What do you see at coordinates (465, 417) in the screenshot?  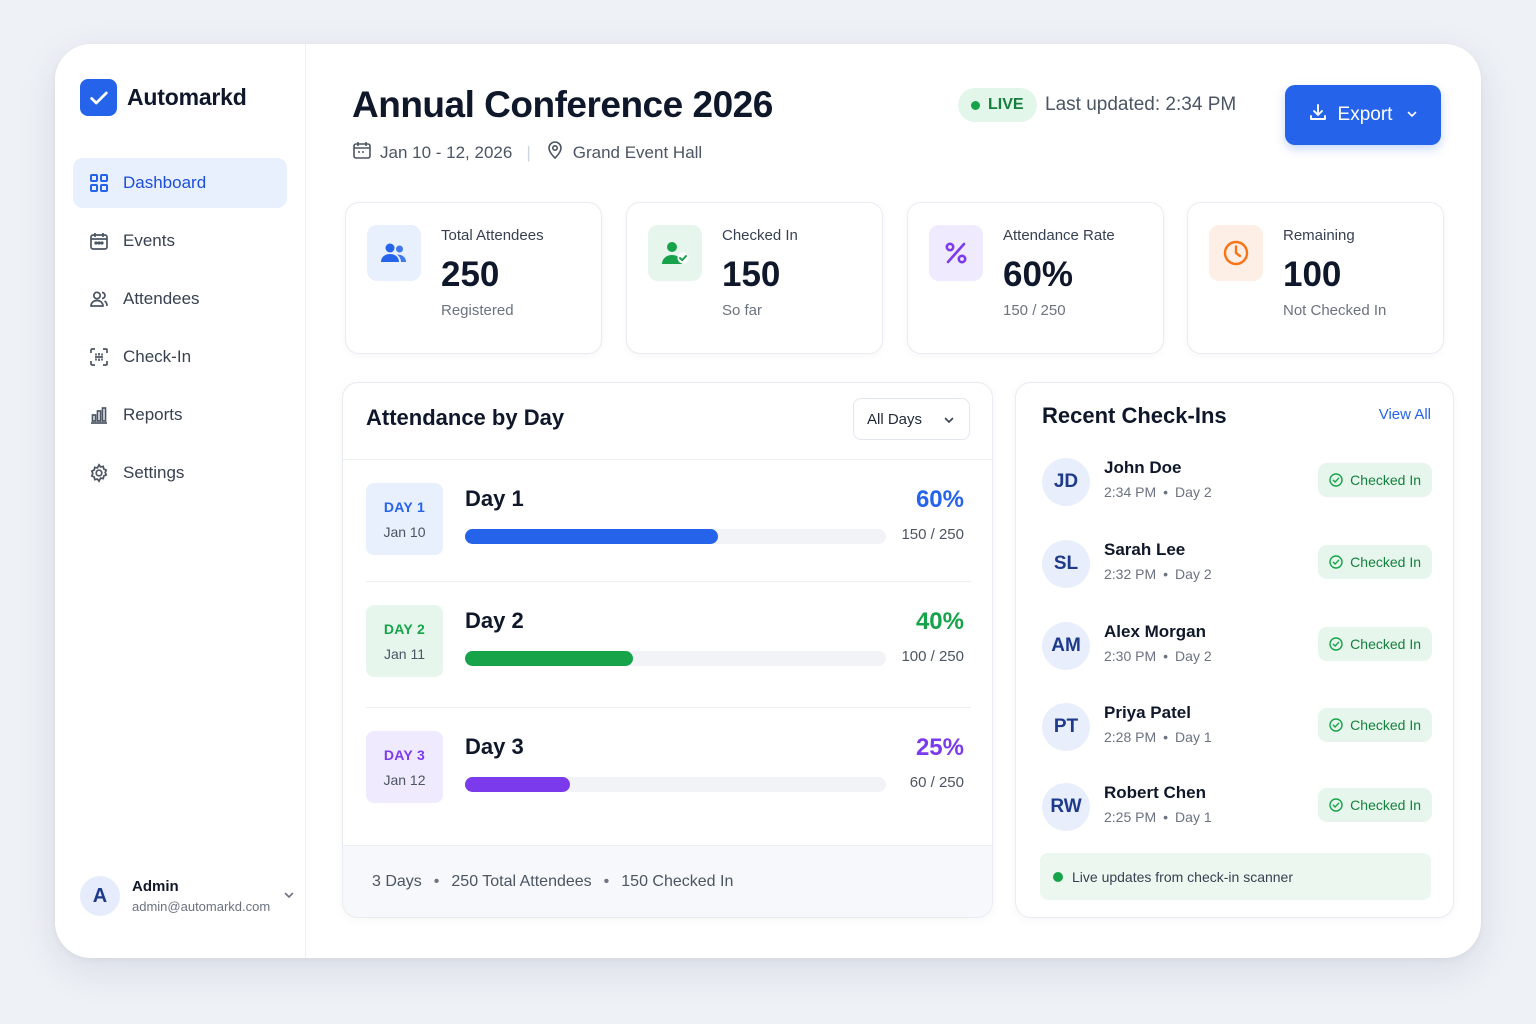 I see `panel-title: Attendance by Day` at bounding box center [465, 417].